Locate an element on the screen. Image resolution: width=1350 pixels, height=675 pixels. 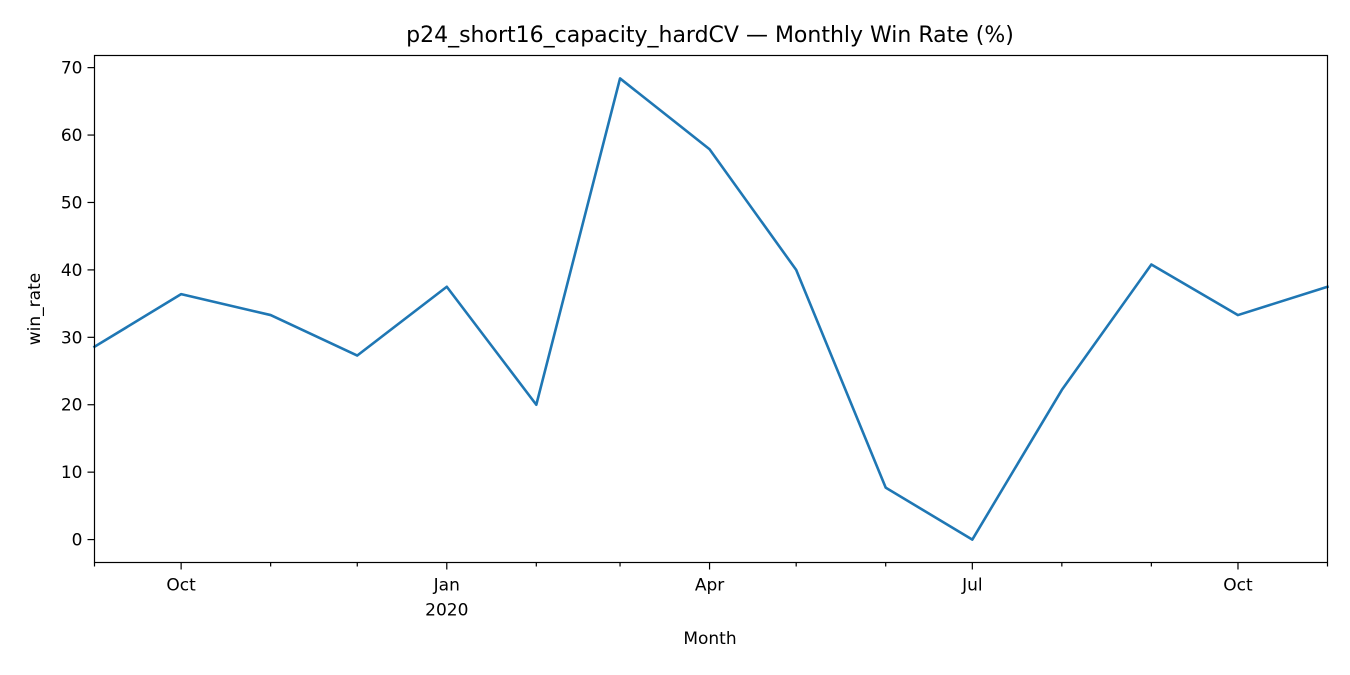
y-axis-label: win_rate is located at coordinates (35, 309).